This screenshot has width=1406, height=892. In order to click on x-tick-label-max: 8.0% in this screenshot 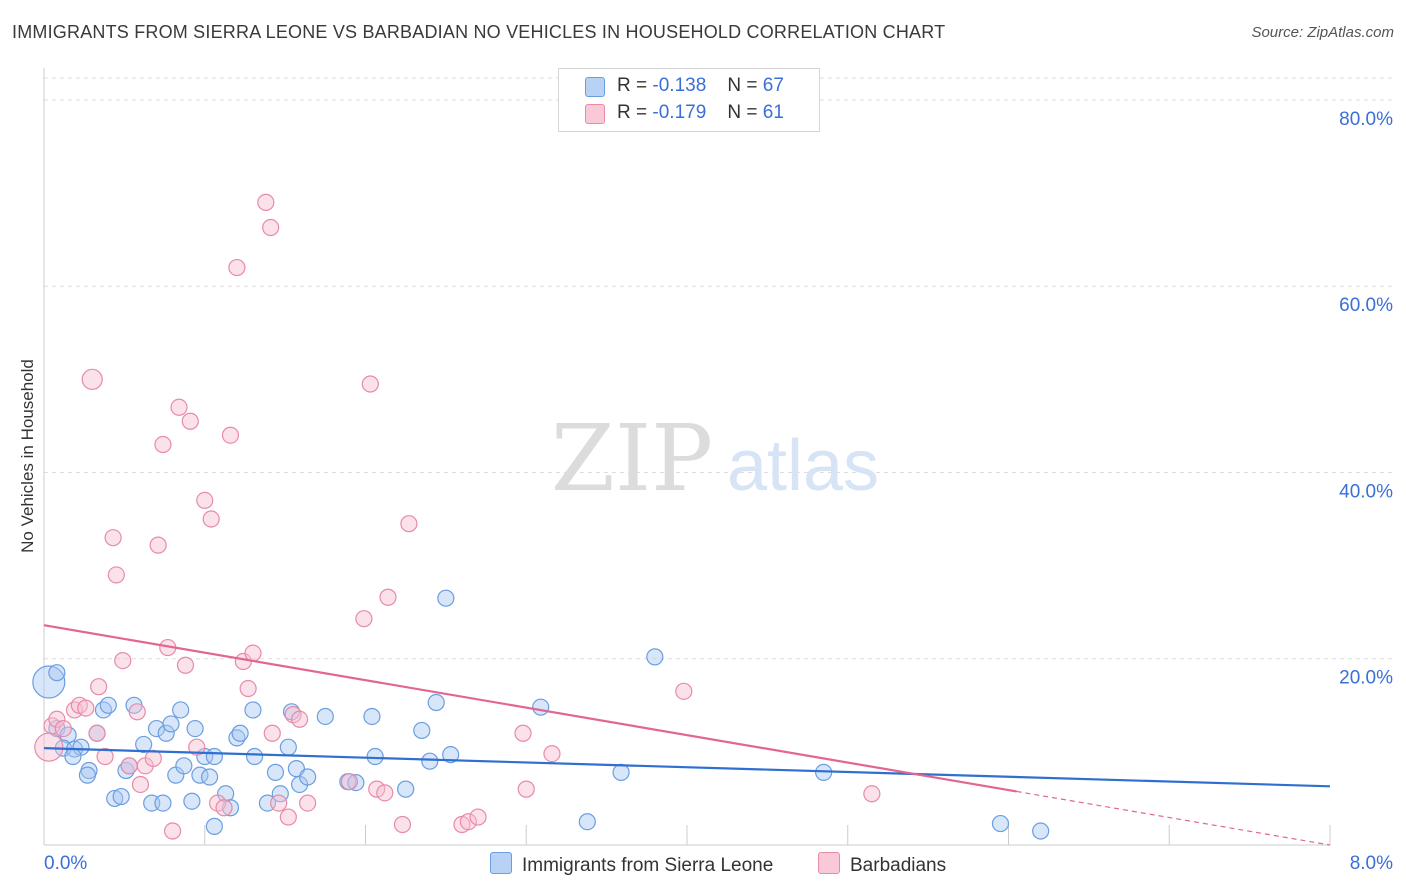, I will do `click(1371, 863)`.